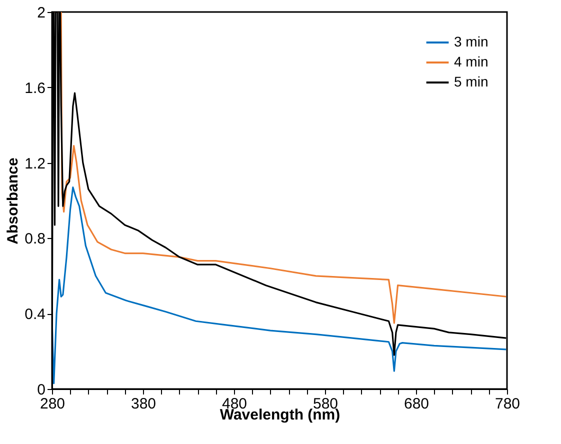  I want to click on y-tick-label: 1.6, so click(35, 88).